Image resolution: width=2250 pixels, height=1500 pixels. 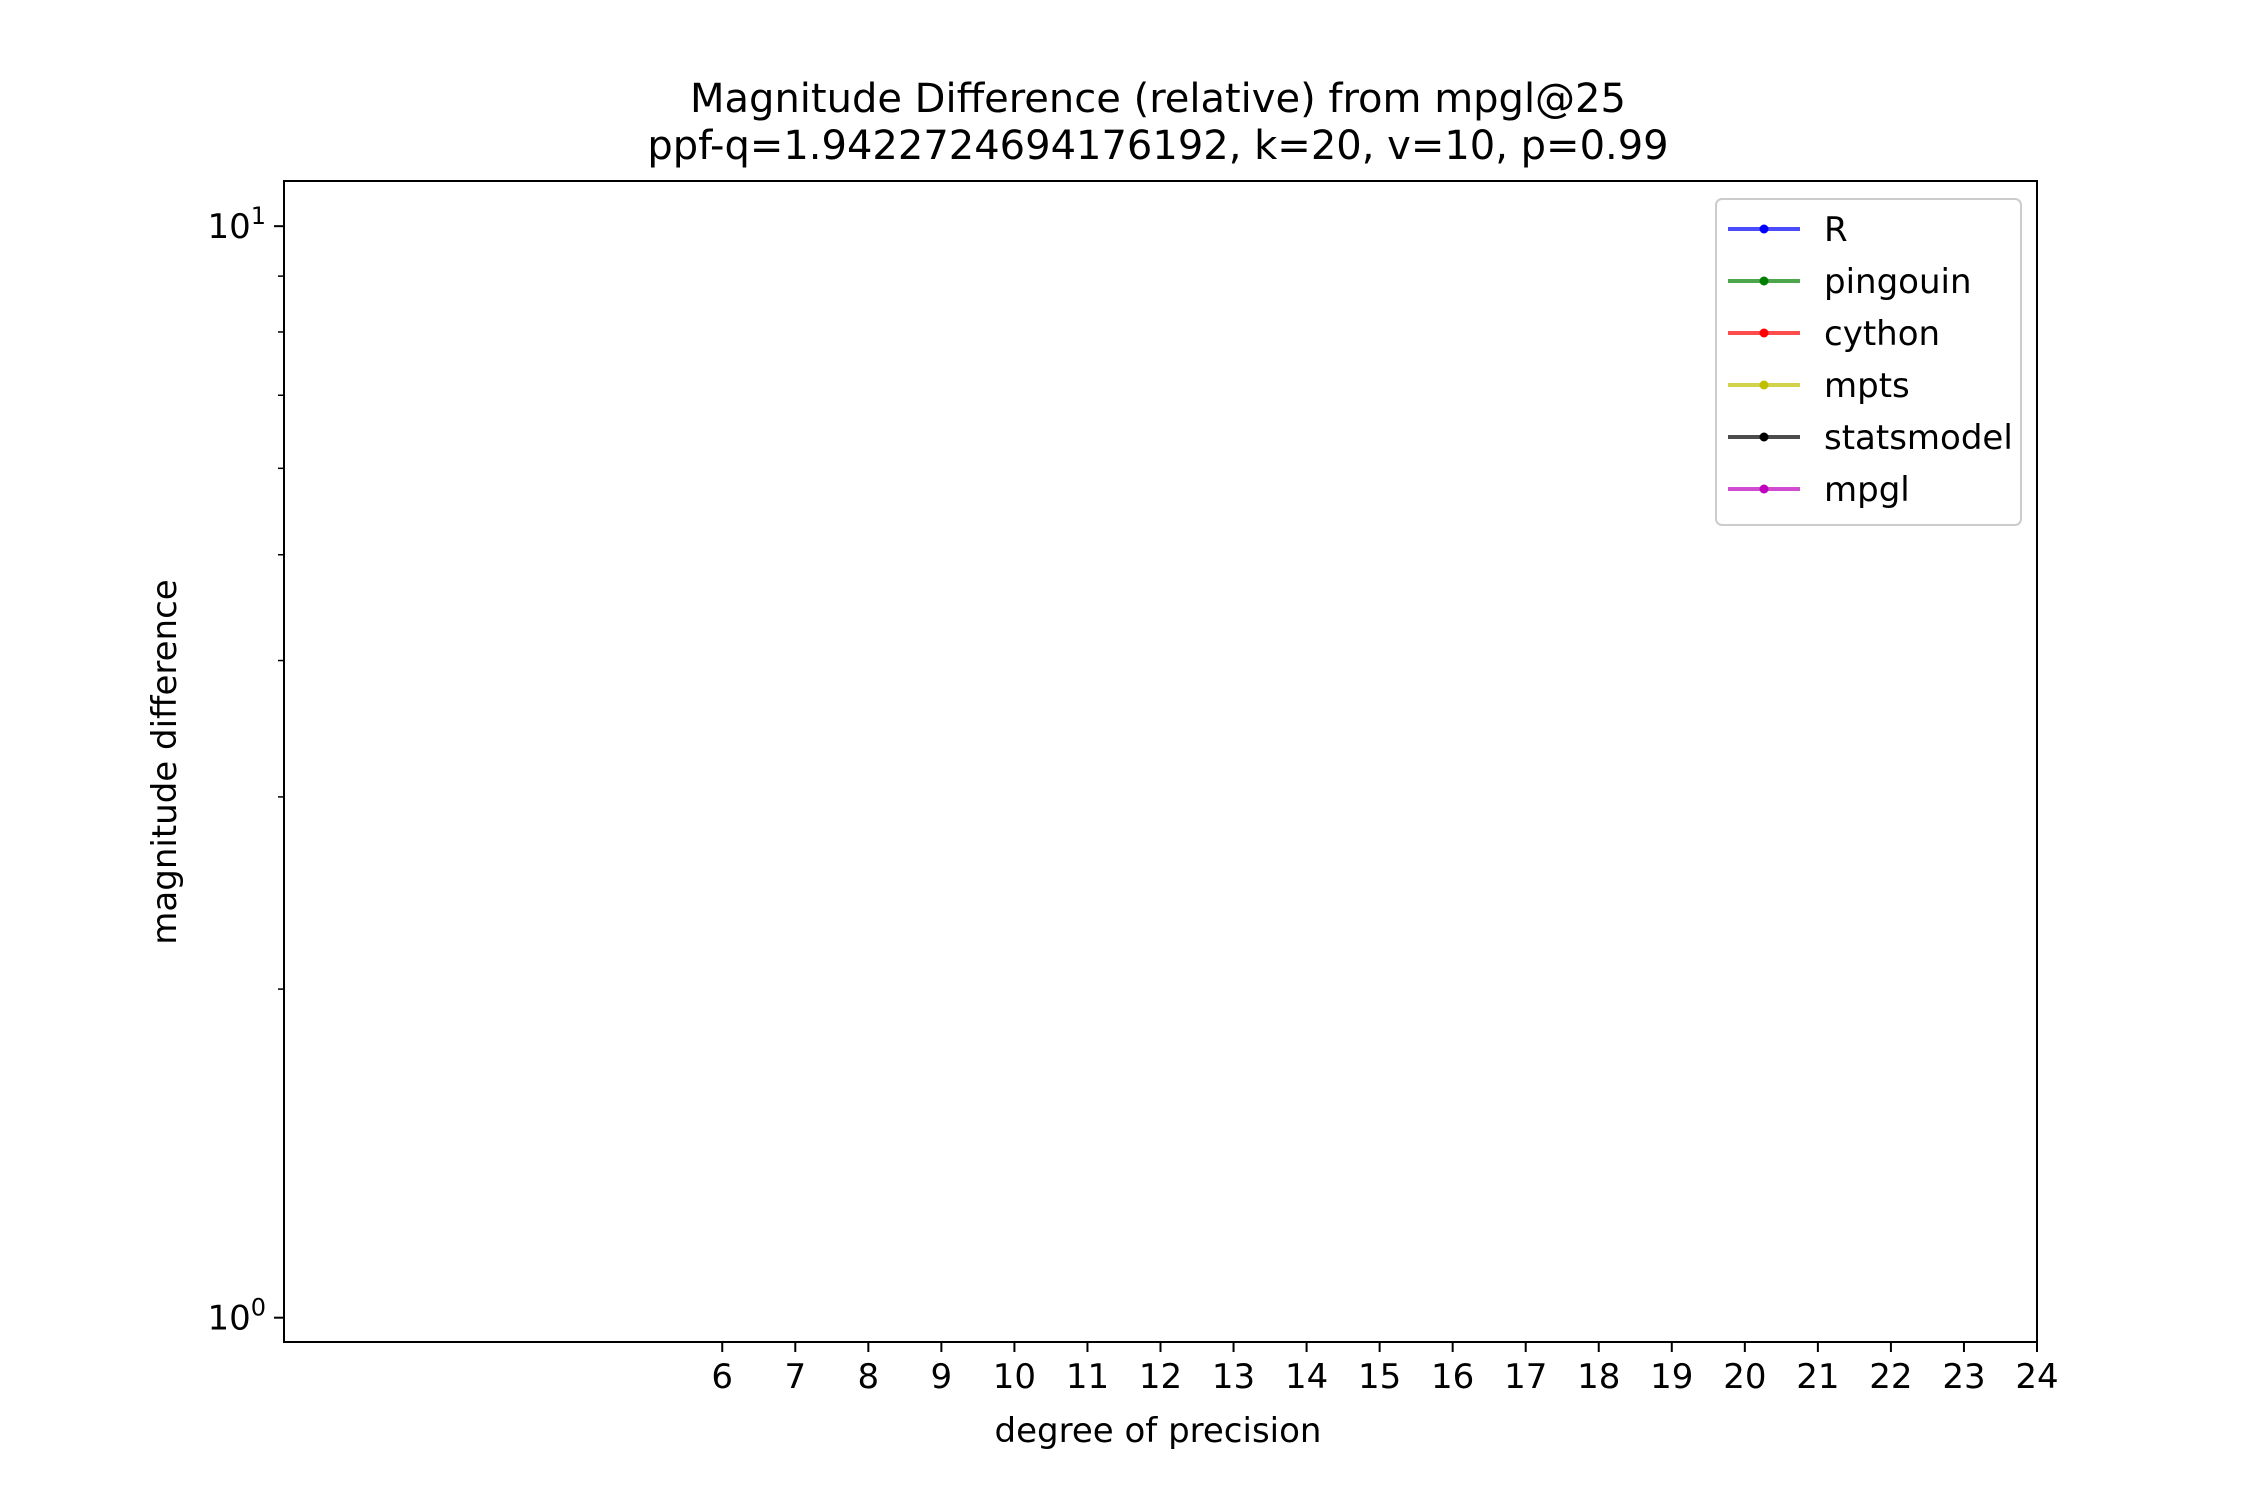 I want to click on x-tick-label: 15, so click(x=1379, y=1377).